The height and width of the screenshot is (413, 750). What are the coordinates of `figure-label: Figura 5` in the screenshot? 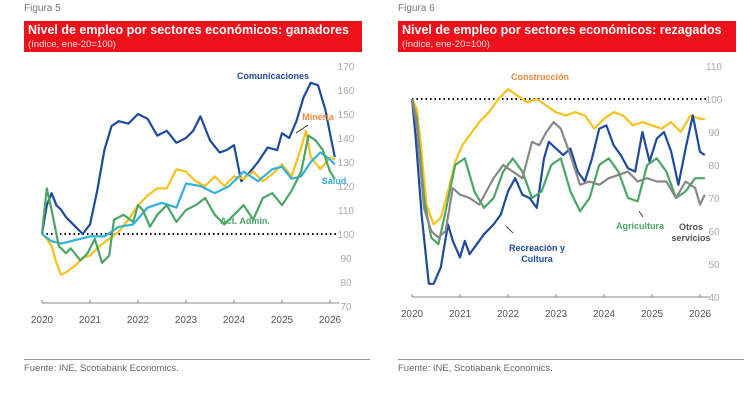 It's located at (42, 8).